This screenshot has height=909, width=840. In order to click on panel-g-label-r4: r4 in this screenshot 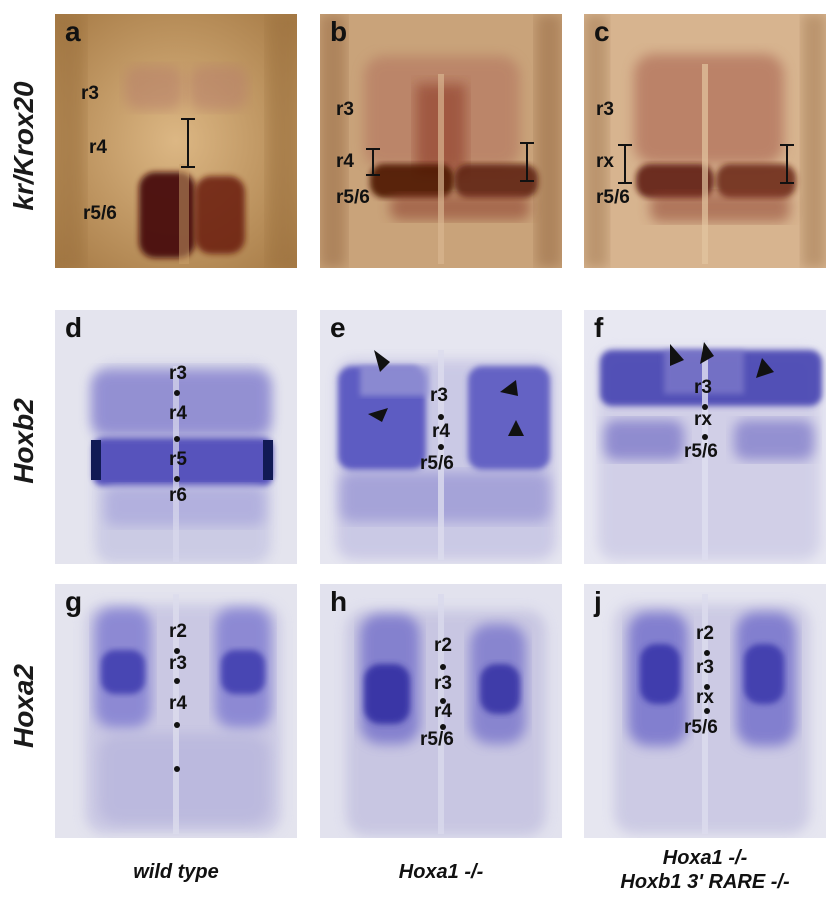, I will do `click(178, 703)`.